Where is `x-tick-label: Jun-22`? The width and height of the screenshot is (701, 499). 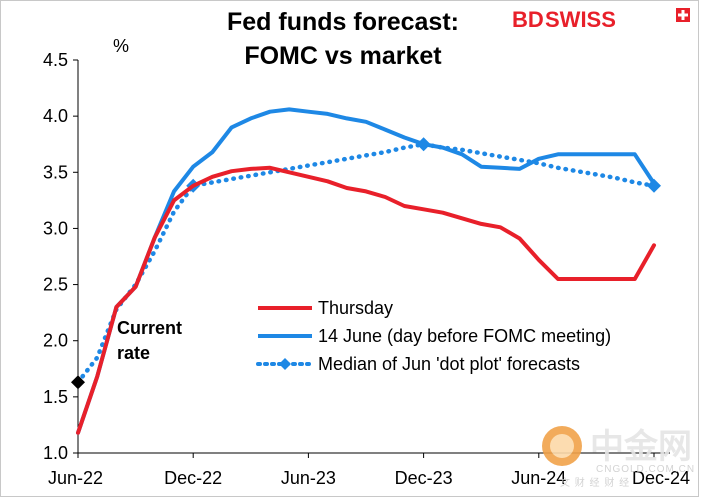
x-tick-label: Jun-22 is located at coordinates (75, 478).